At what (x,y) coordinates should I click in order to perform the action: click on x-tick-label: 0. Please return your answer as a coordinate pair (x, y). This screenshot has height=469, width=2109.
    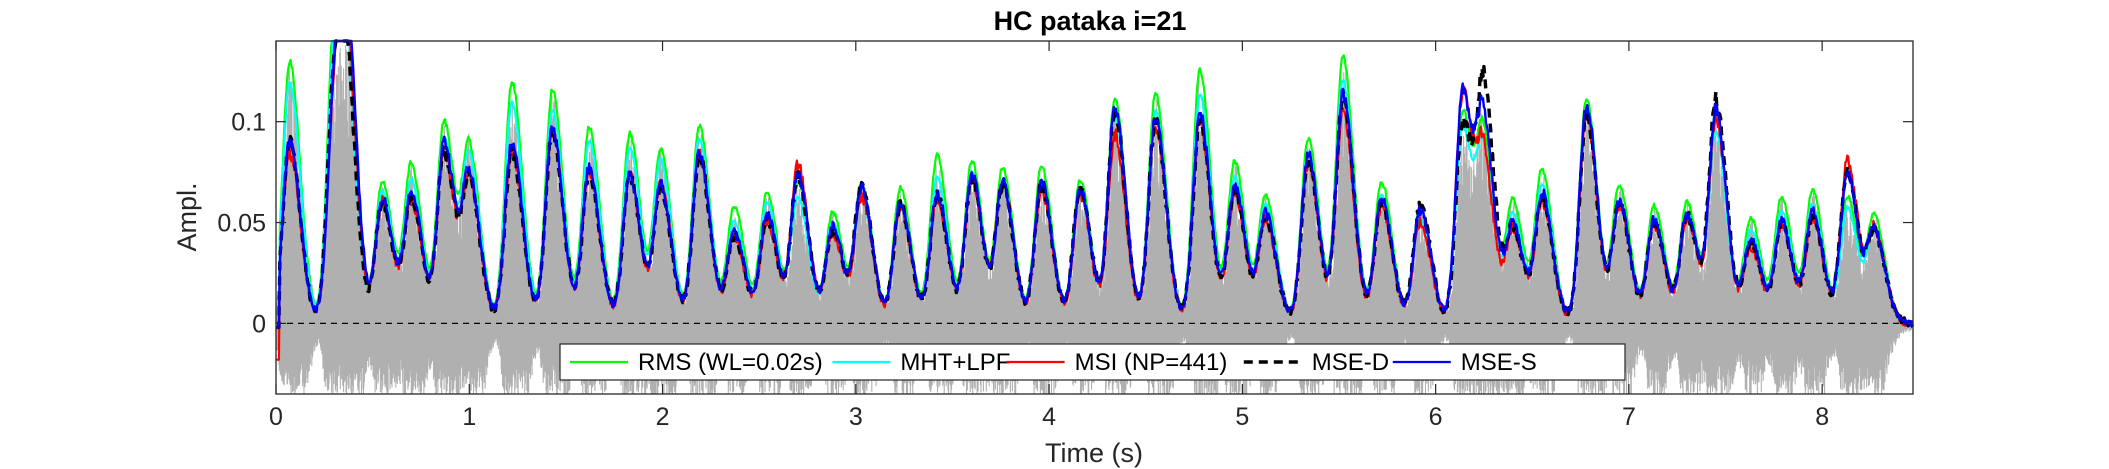
    Looking at the image, I should click on (276, 417).